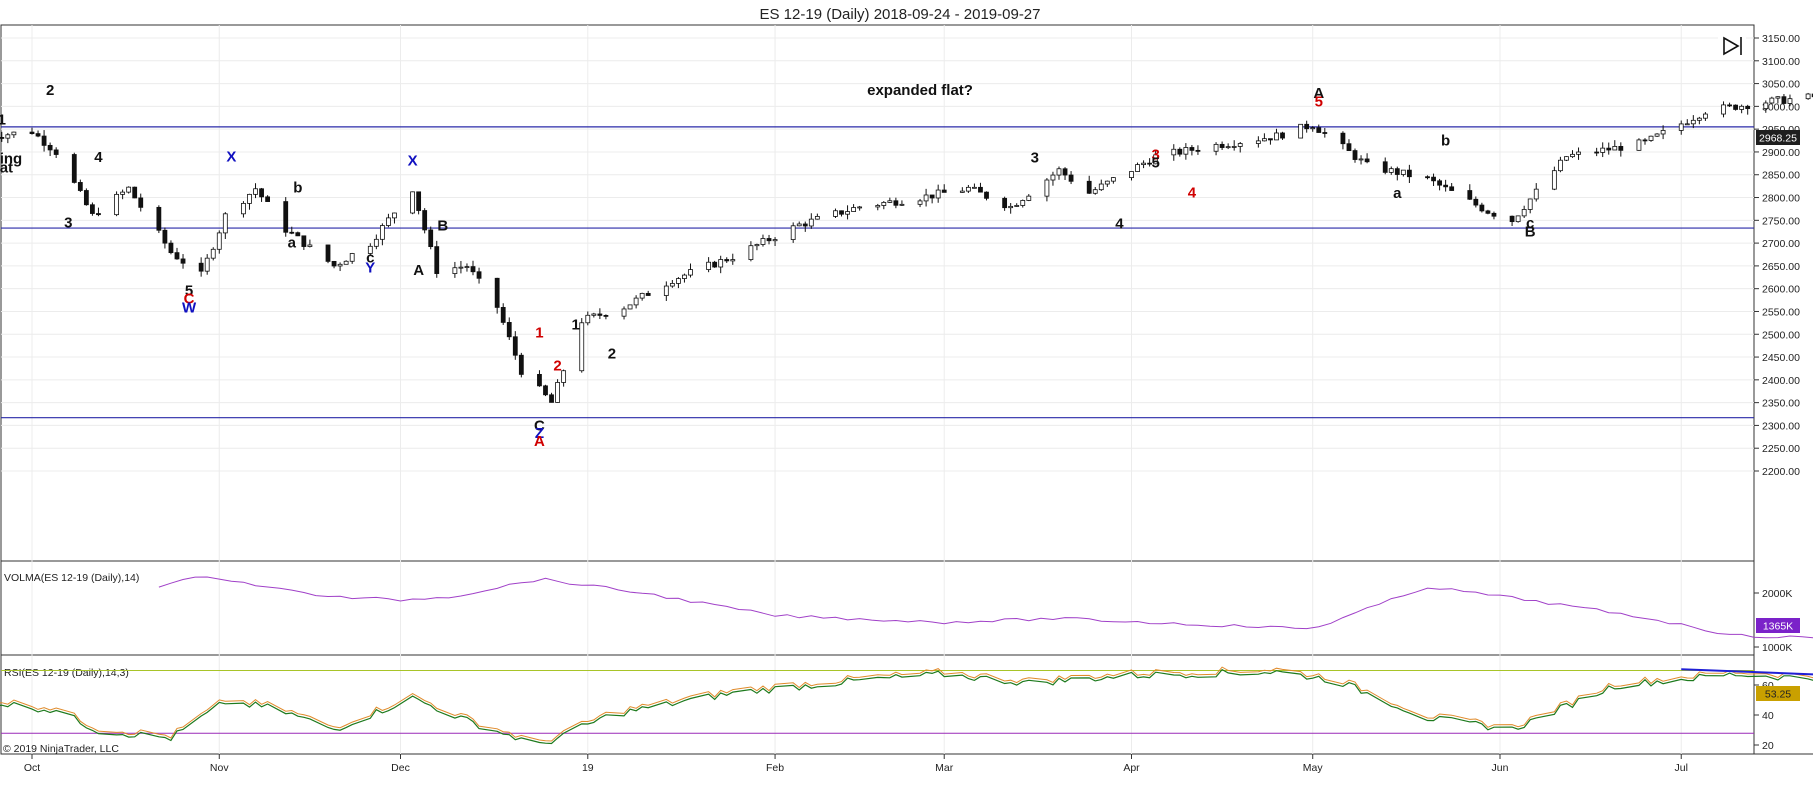 This screenshot has width=1813, height=805. What do you see at coordinates (1777, 594) in the screenshot?
I see `volma-tick-2000k: 2000K` at bounding box center [1777, 594].